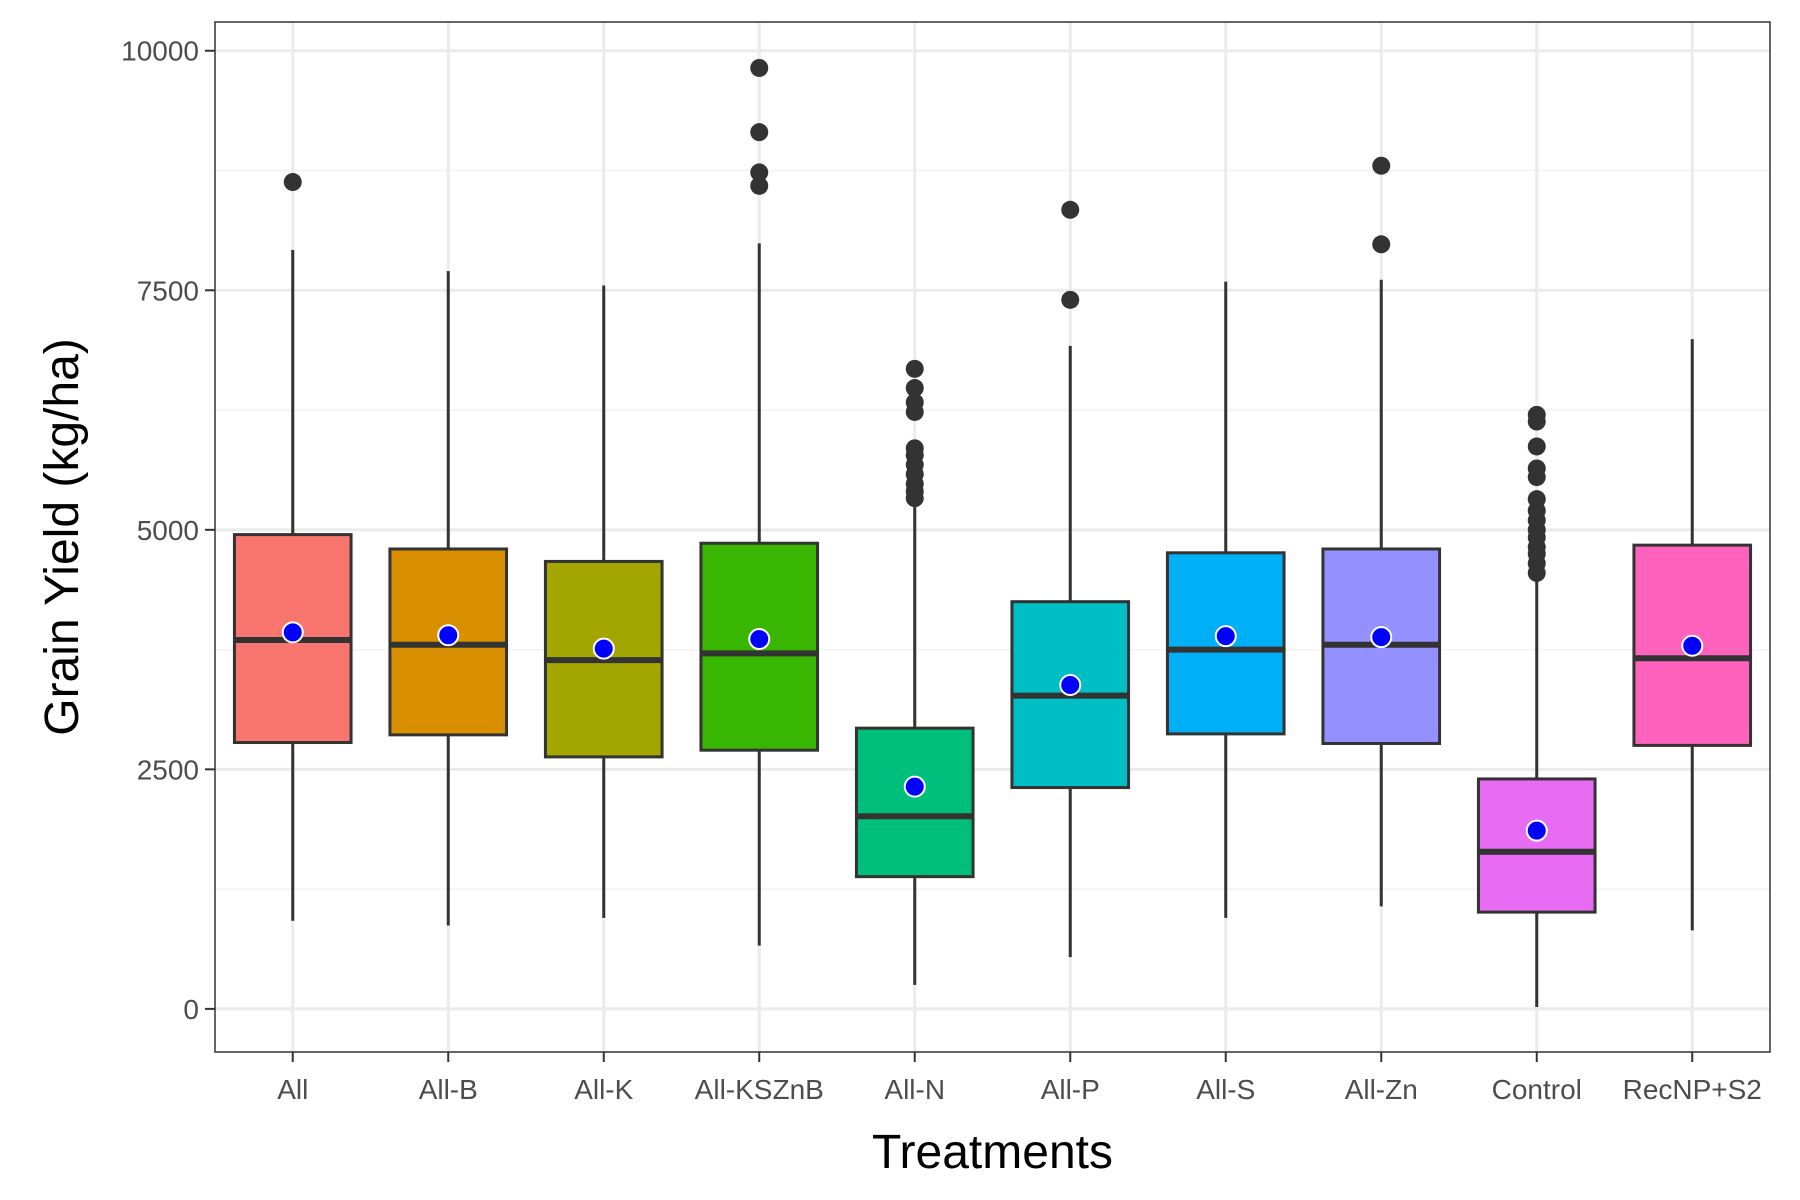 The height and width of the screenshot is (1200, 1800). I want to click on x-tick-label: All-KSZnB, so click(759, 1089).